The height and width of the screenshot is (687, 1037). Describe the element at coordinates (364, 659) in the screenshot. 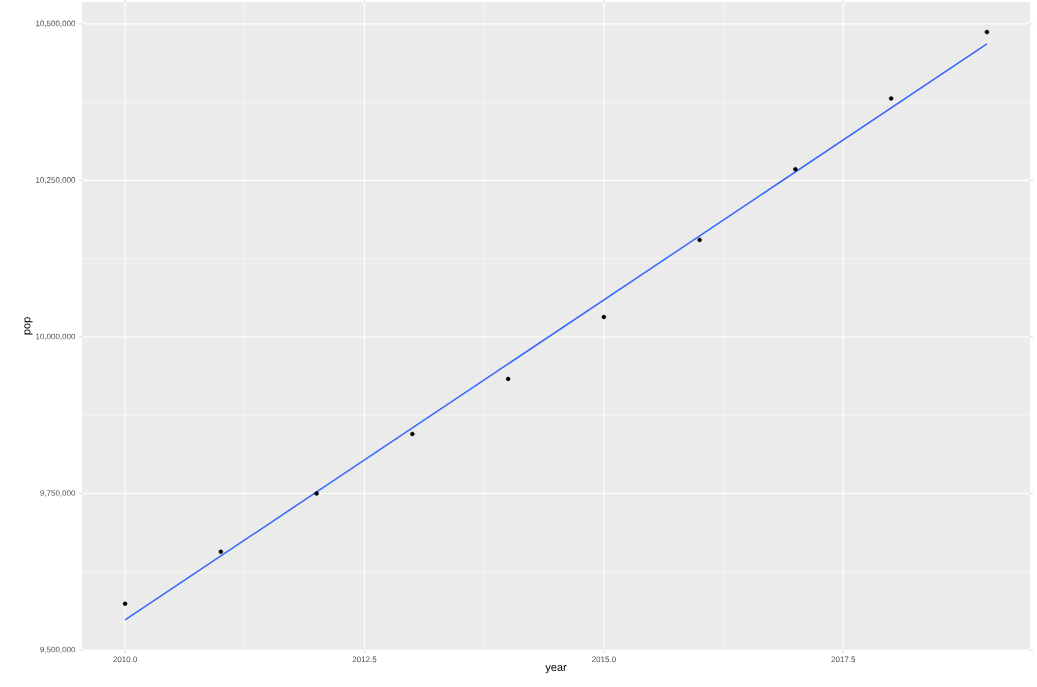

I see `x-tick-label: 2012.5` at that location.